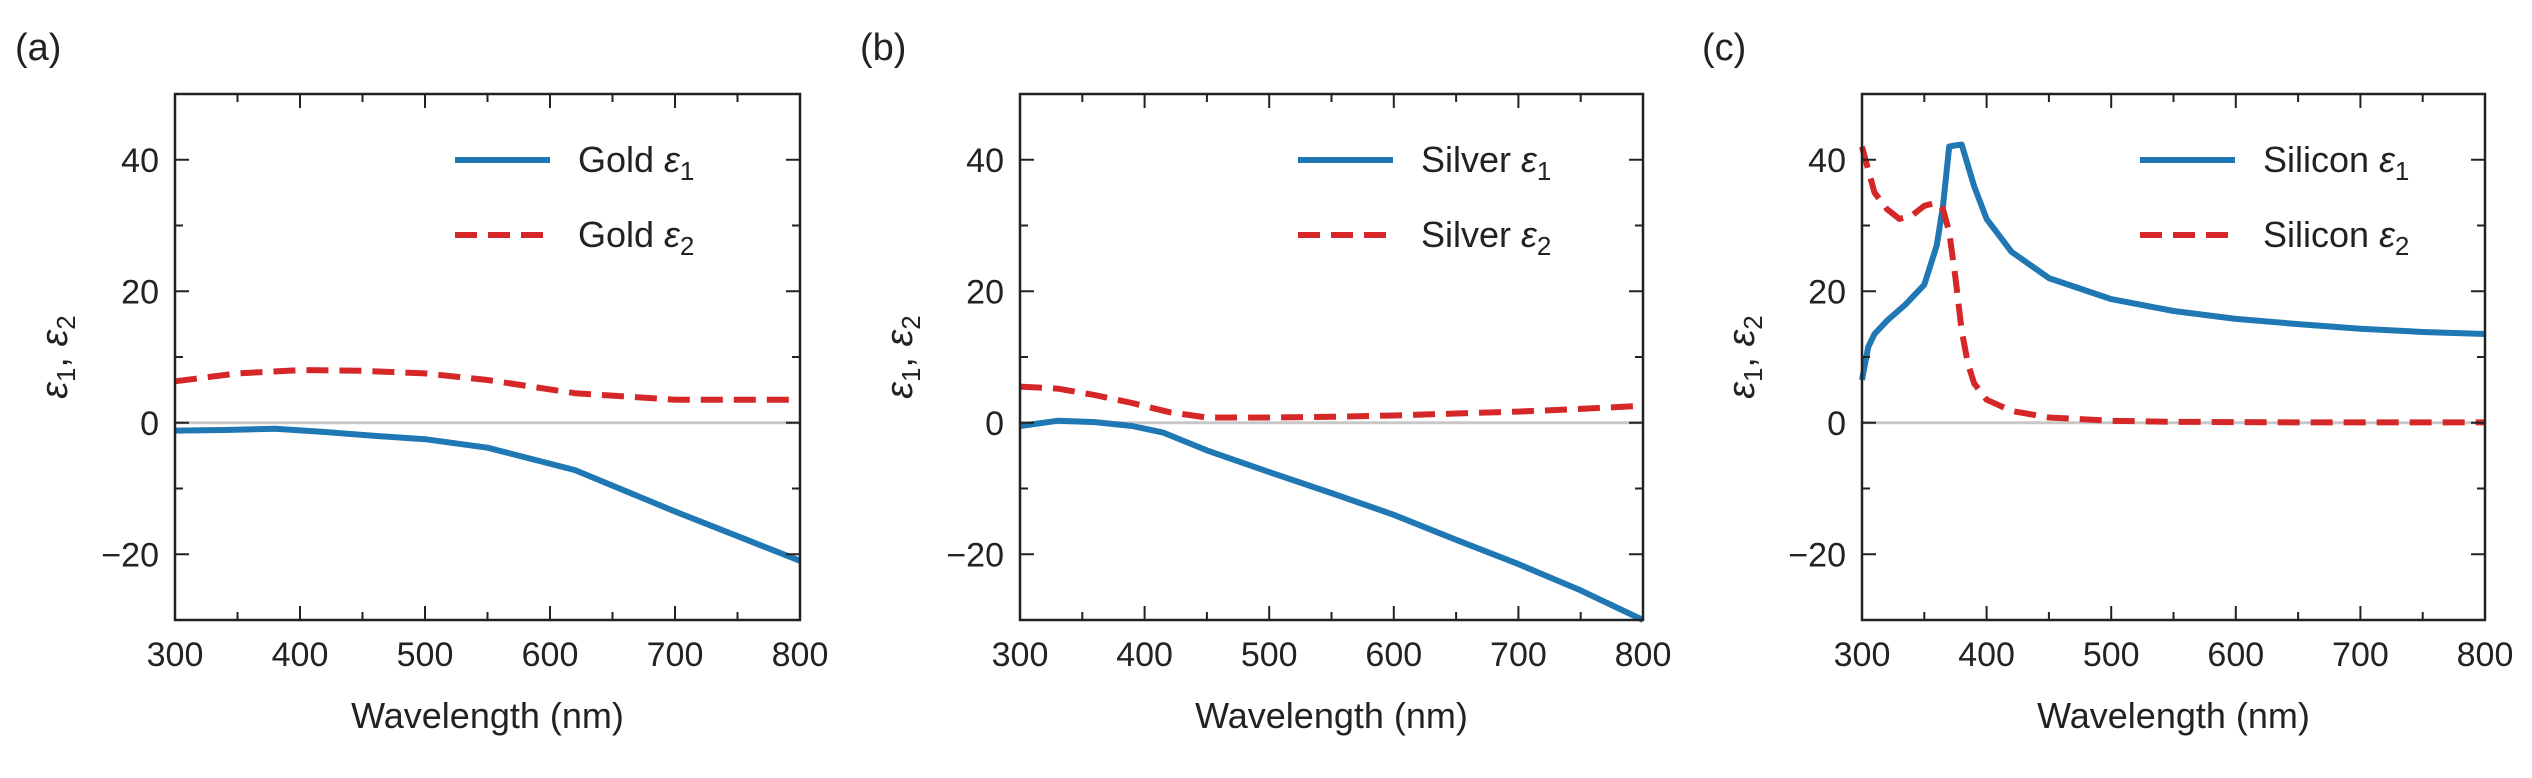  I want to click on legend-entry: Silver ε2, so click(1486, 237).